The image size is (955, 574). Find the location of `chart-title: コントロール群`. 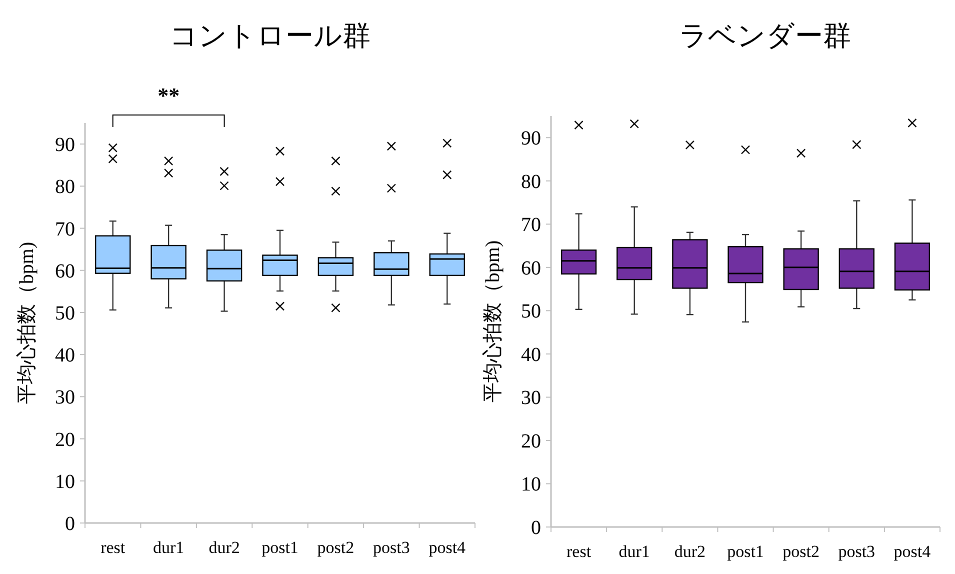

chart-title: コントロール群 is located at coordinates (270, 36).